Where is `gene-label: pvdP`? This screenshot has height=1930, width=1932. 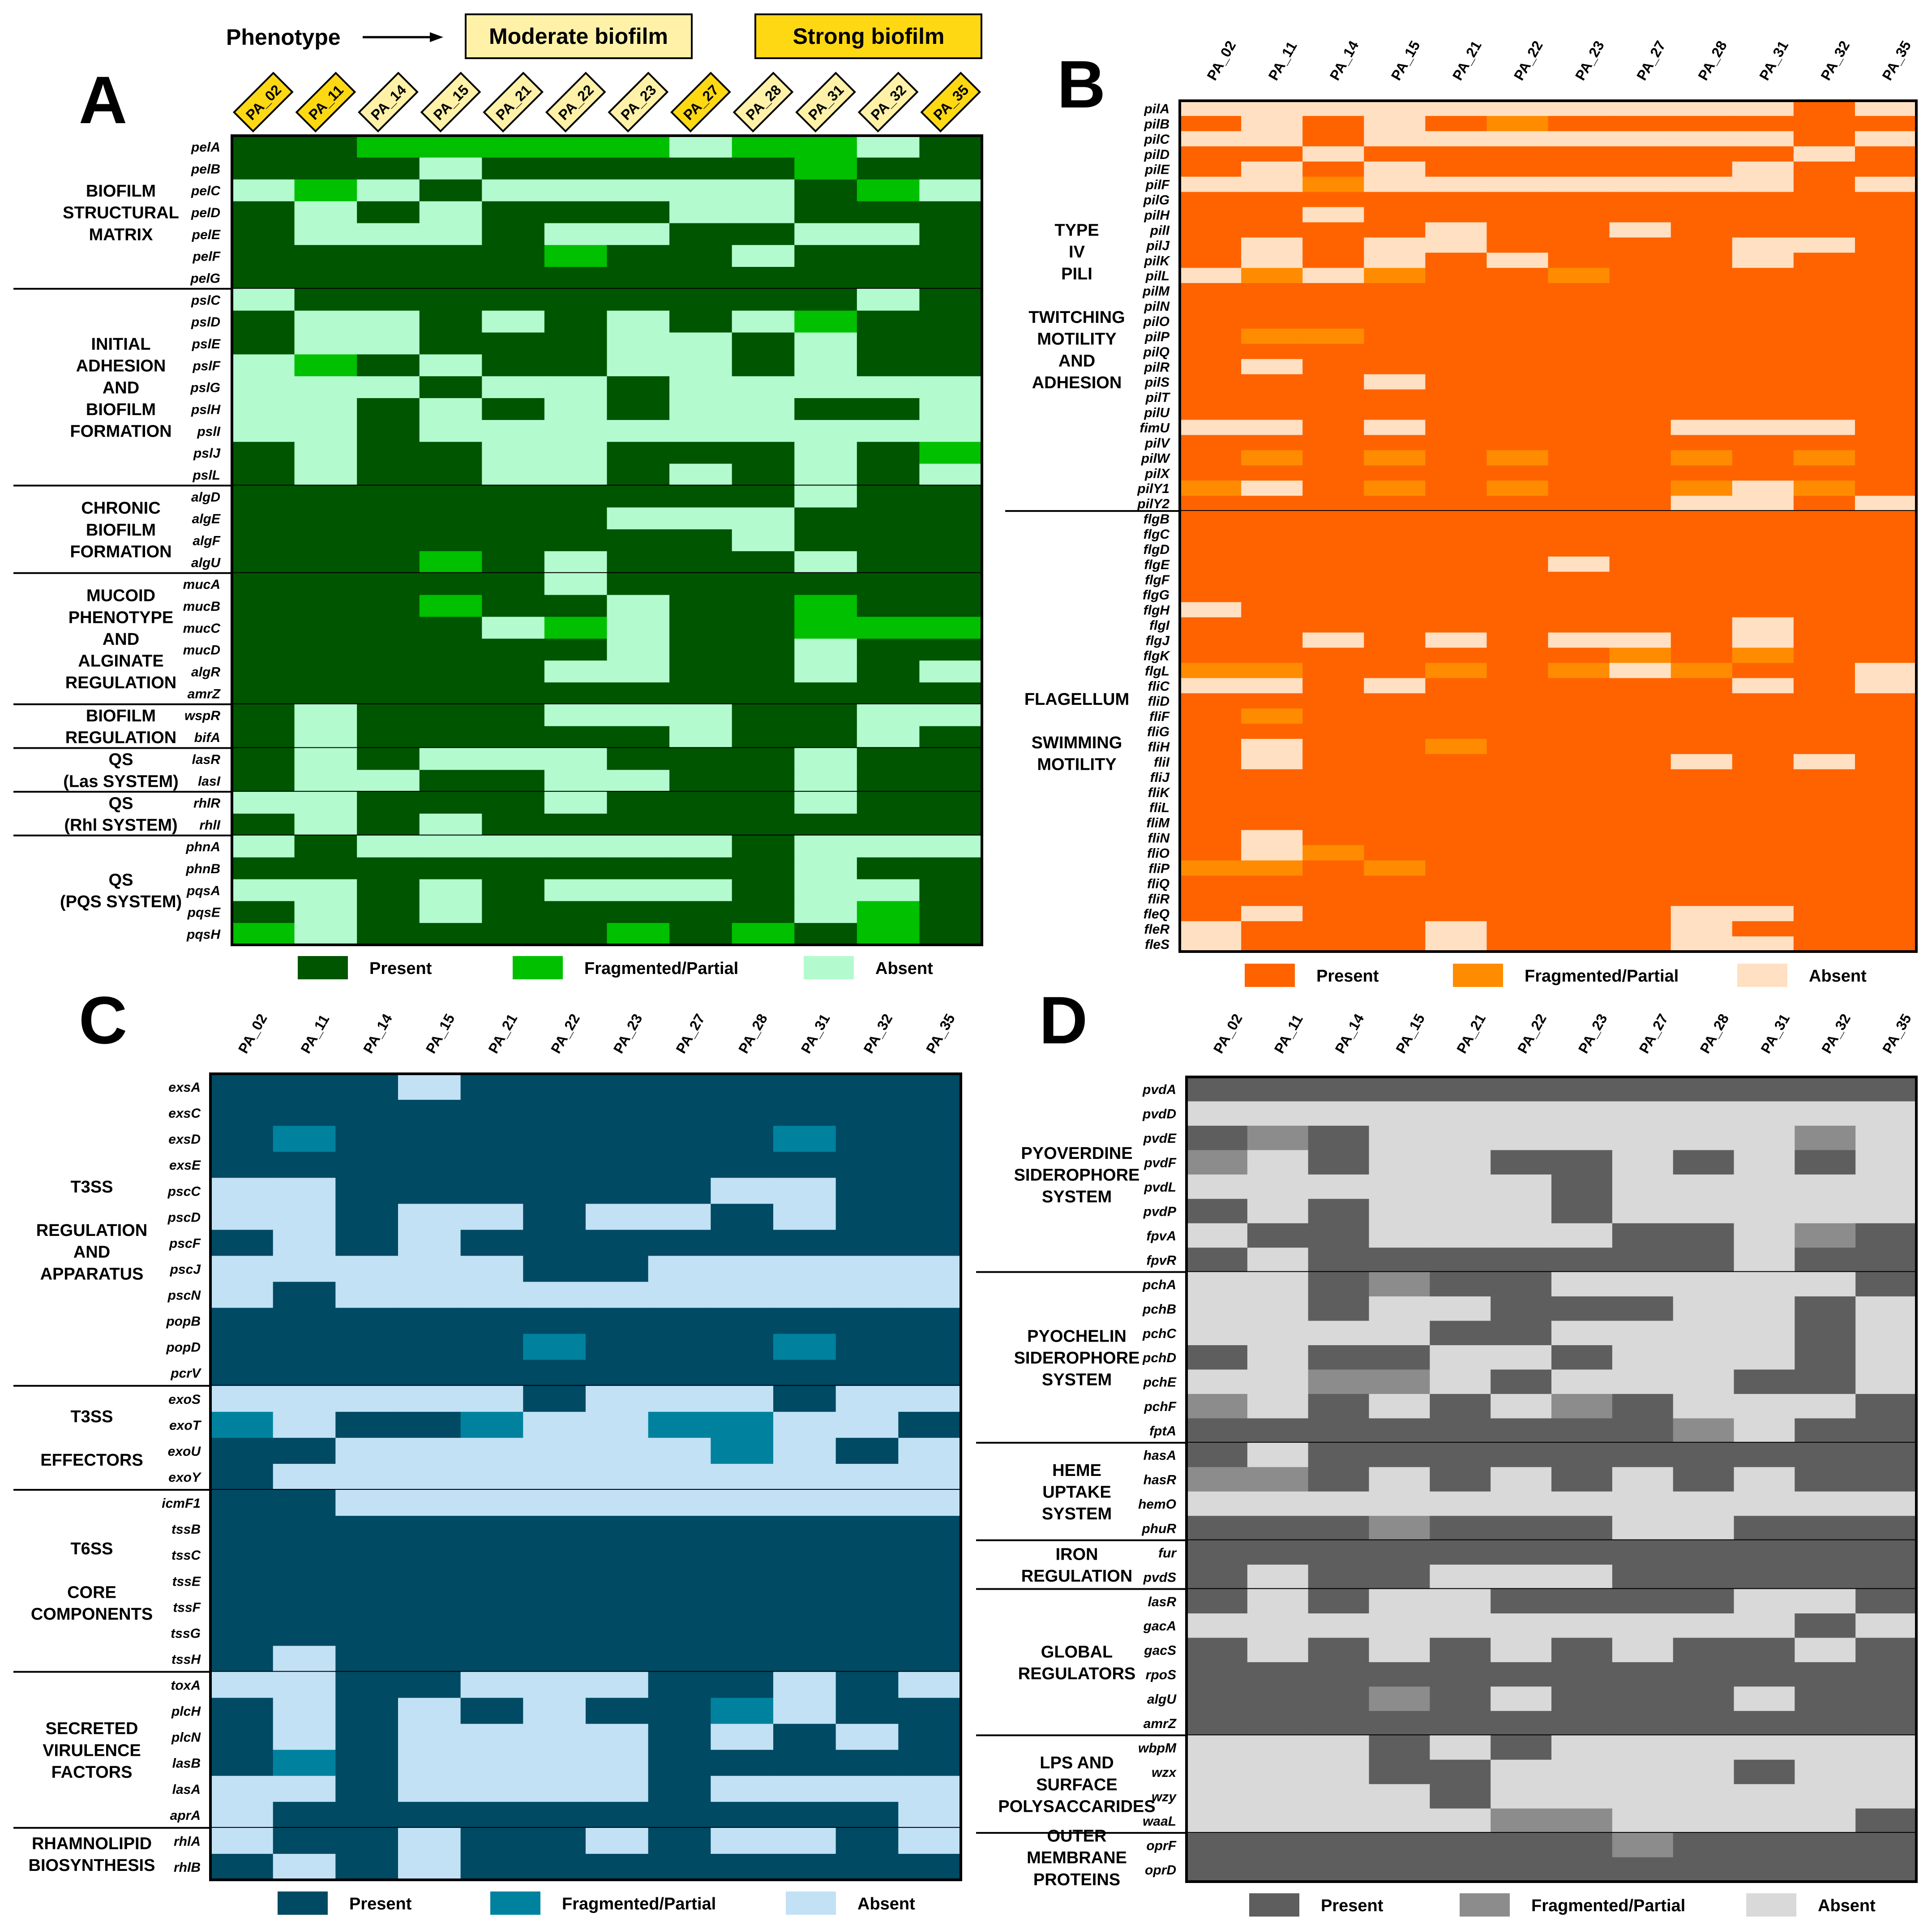
gene-label: pvdP is located at coordinates (1160, 1212).